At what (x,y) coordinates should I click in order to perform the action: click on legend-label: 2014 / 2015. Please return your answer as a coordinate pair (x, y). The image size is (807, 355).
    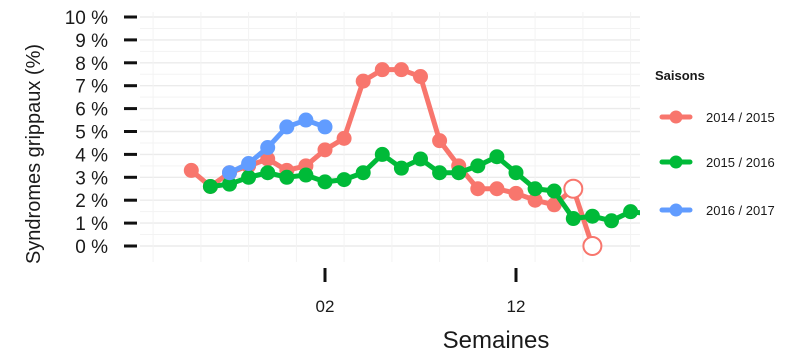
    Looking at the image, I should click on (740, 117).